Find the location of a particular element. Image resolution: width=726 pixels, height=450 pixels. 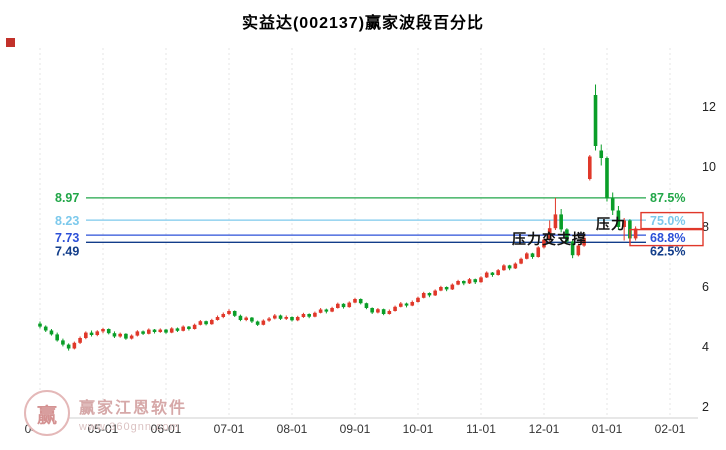

level-percent-label: 68.8% is located at coordinates (667, 238).